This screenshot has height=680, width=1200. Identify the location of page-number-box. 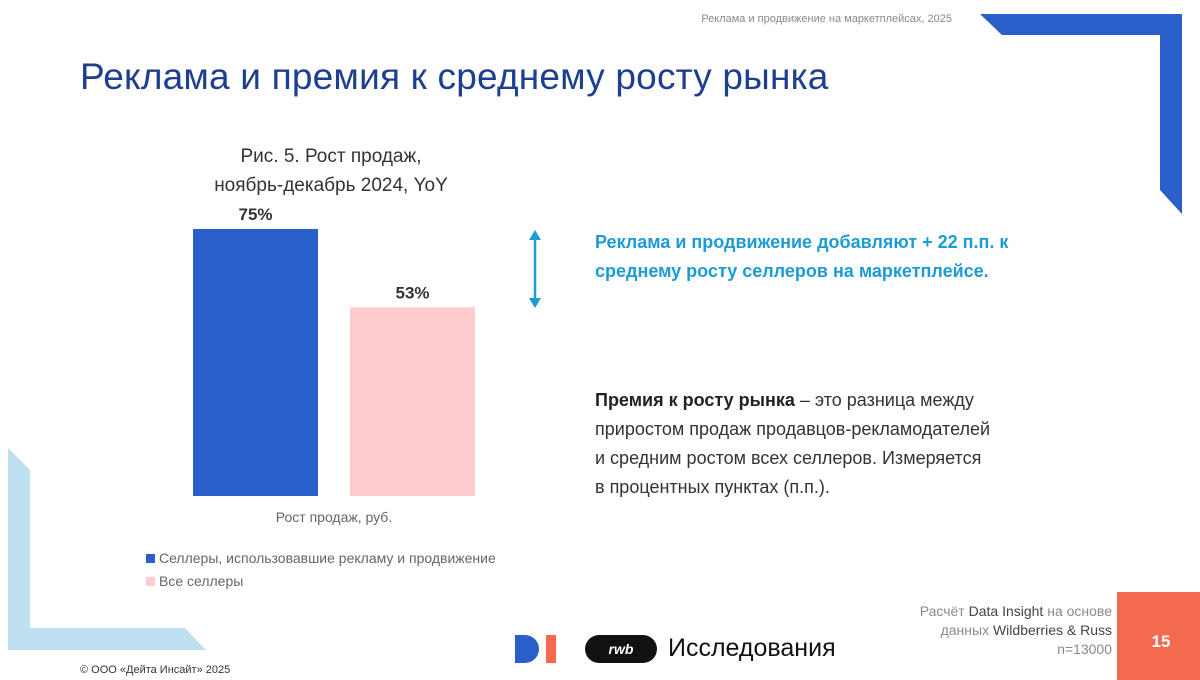
(1158, 636).